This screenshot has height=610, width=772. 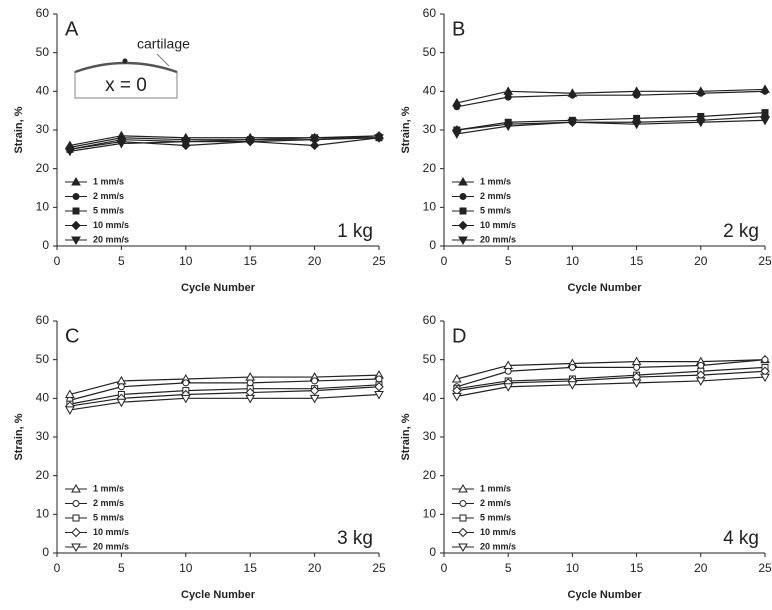 What do you see at coordinates (573, 261) in the screenshot?
I see `x-tick-label: 10` at bounding box center [573, 261].